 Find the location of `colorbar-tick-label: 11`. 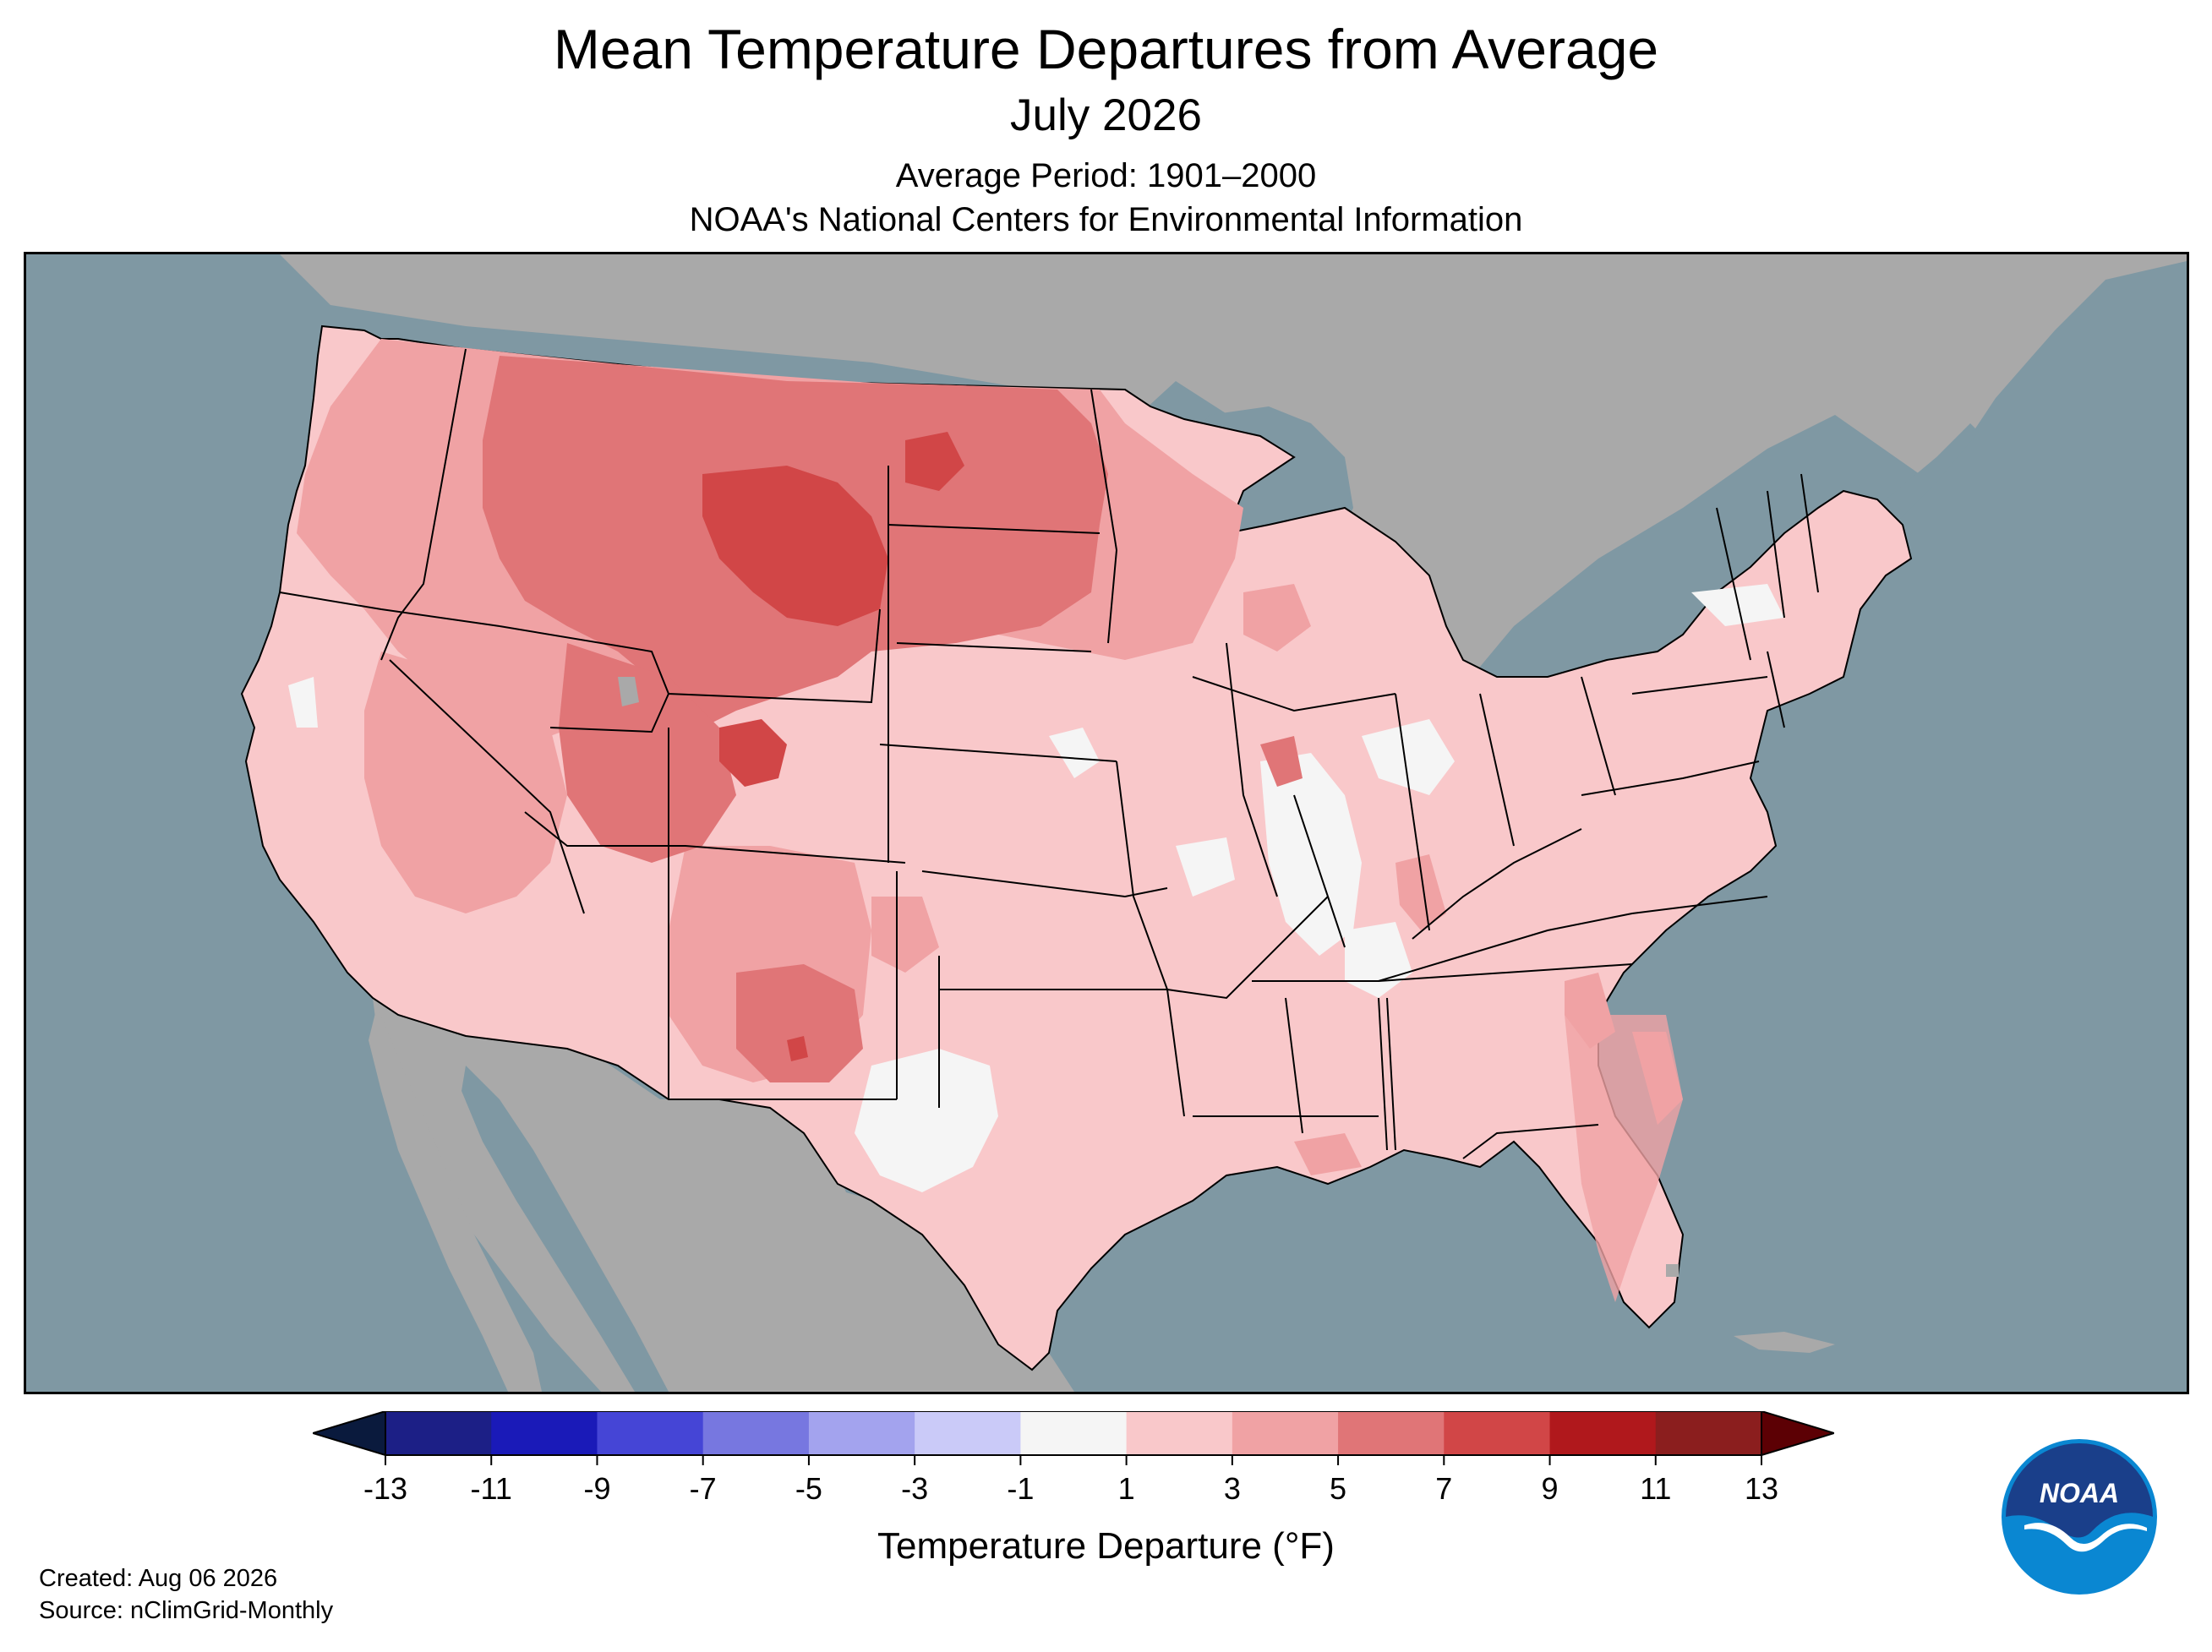

colorbar-tick-label: 11 is located at coordinates (1655, 1488).